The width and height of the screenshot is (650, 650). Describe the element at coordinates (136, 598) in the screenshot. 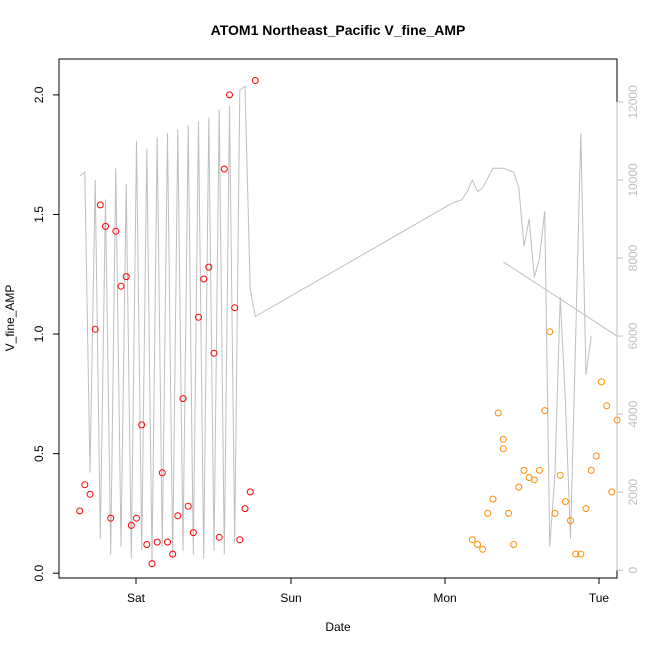

I see `x-tick-label: Sat` at that location.